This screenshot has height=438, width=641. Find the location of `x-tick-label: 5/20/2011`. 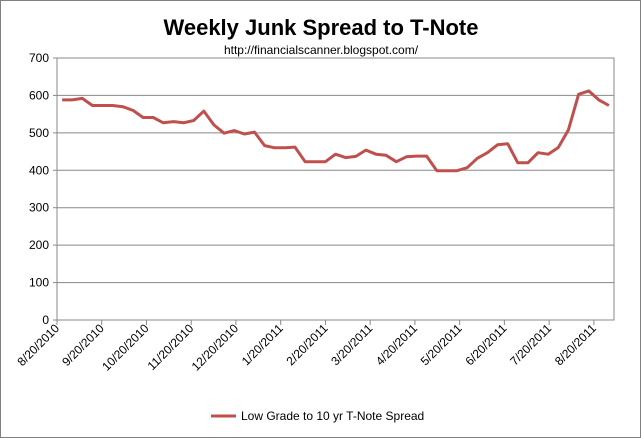

x-tick-label: 5/20/2011 is located at coordinates (441, 344).